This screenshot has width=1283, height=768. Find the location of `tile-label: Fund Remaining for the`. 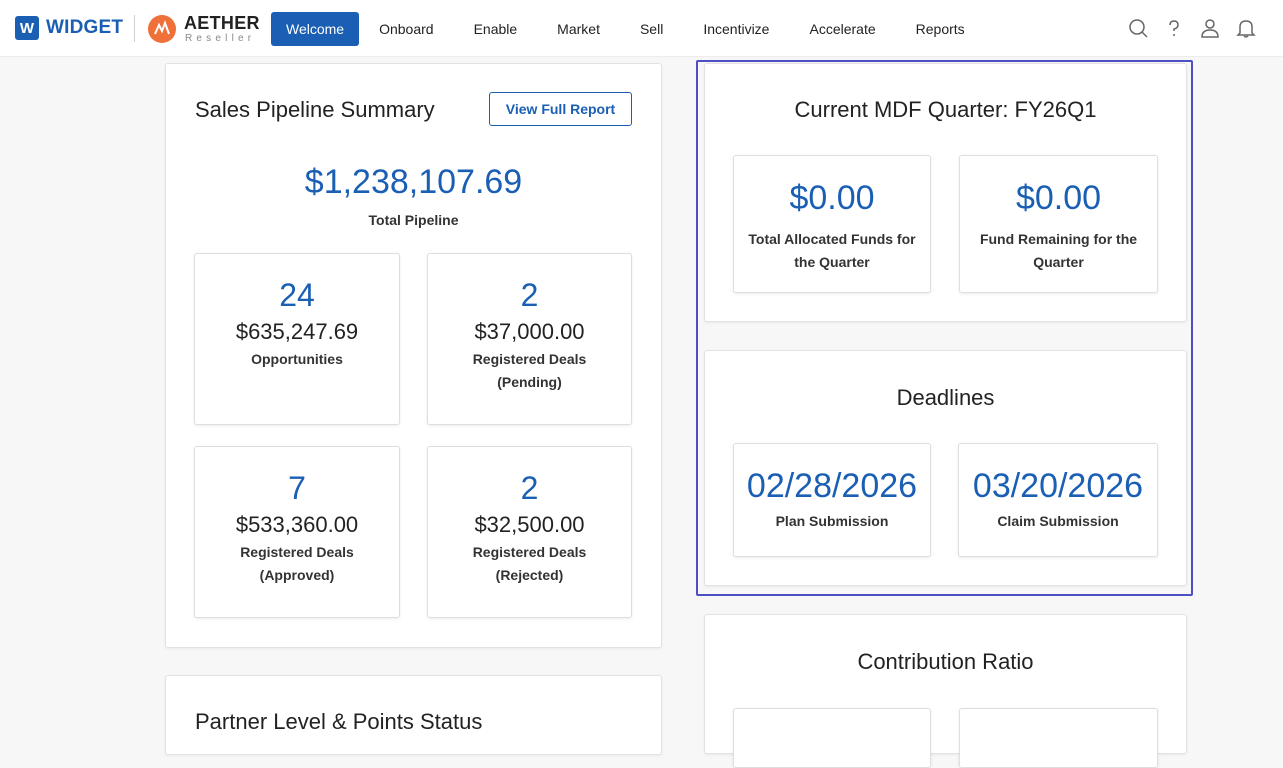

tile-label: Fund Remaining for the is located at coordinates (1058, 239).